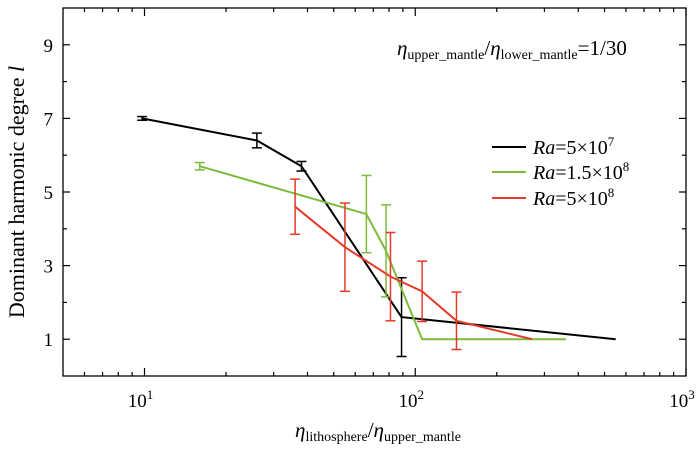 This screenshot has height=449, width=700. Describe the element at coordinates (378, 431) in the screenshot. I see `x-axis-label: ηlithosphere/ηupper_mantle` at that location.